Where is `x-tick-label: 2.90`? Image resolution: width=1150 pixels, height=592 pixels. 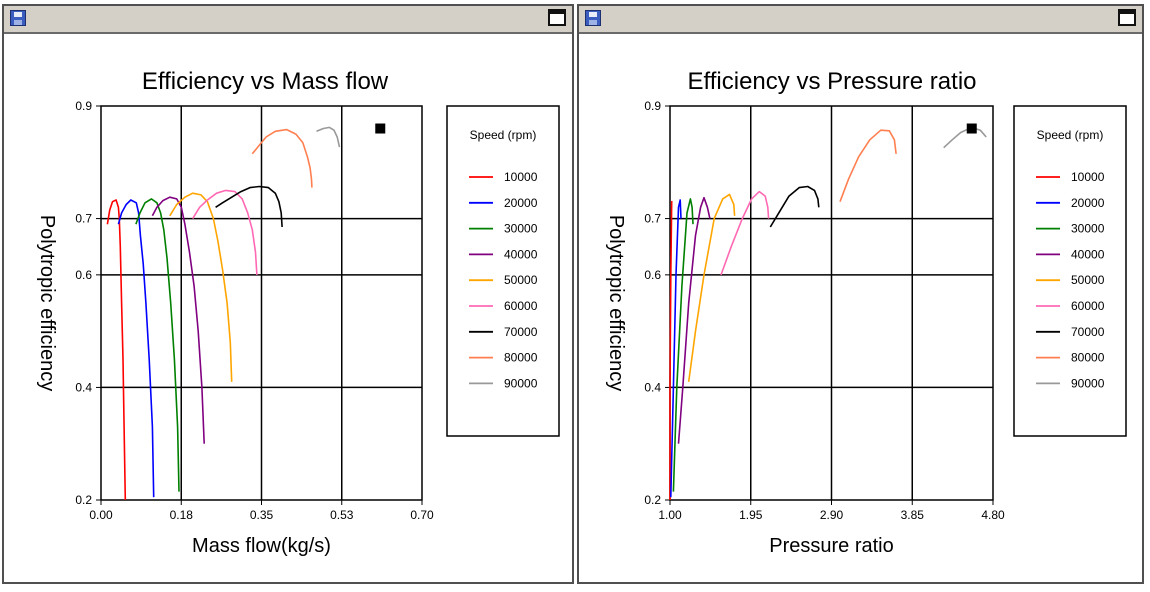
x-tick-label: 2.90 is located at coordinates (832, 515).